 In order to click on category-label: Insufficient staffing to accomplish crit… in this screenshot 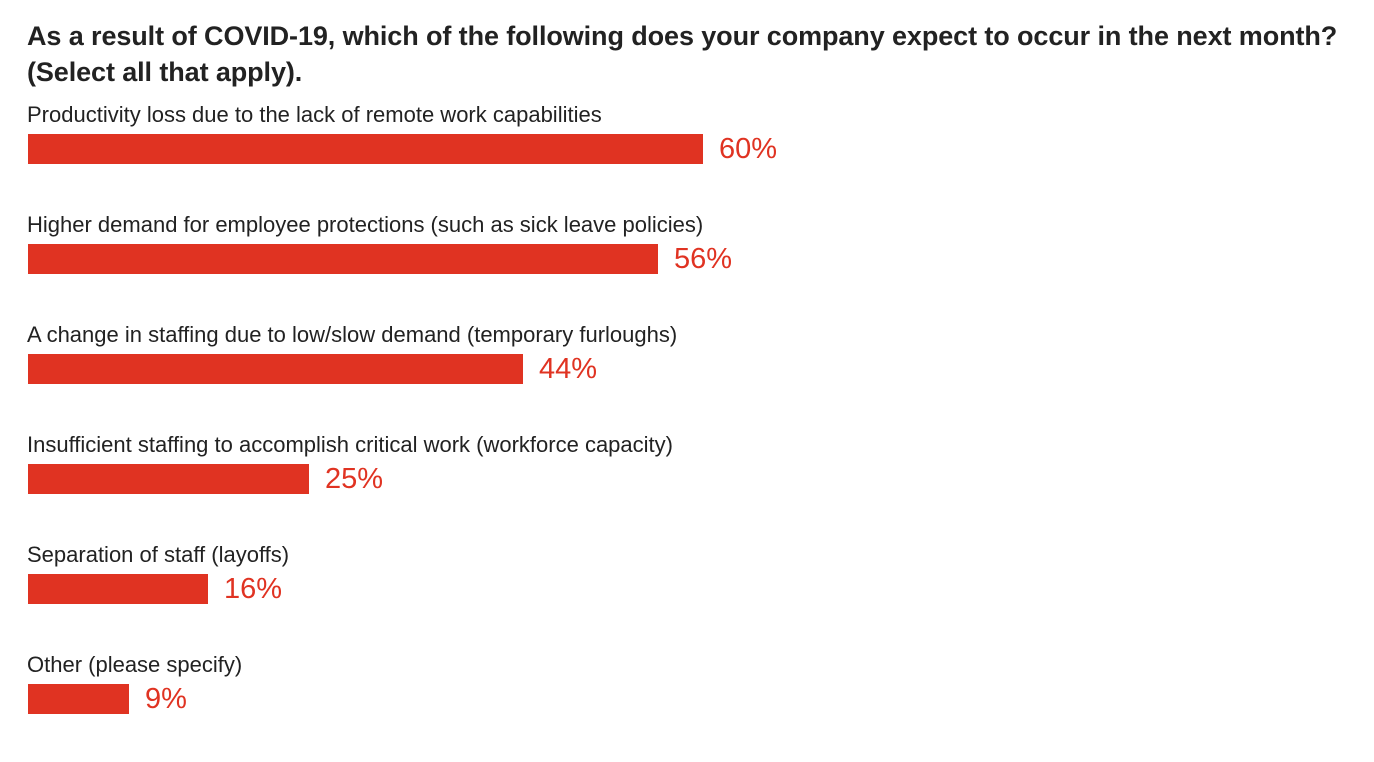, I will do `click(350, 444)`.